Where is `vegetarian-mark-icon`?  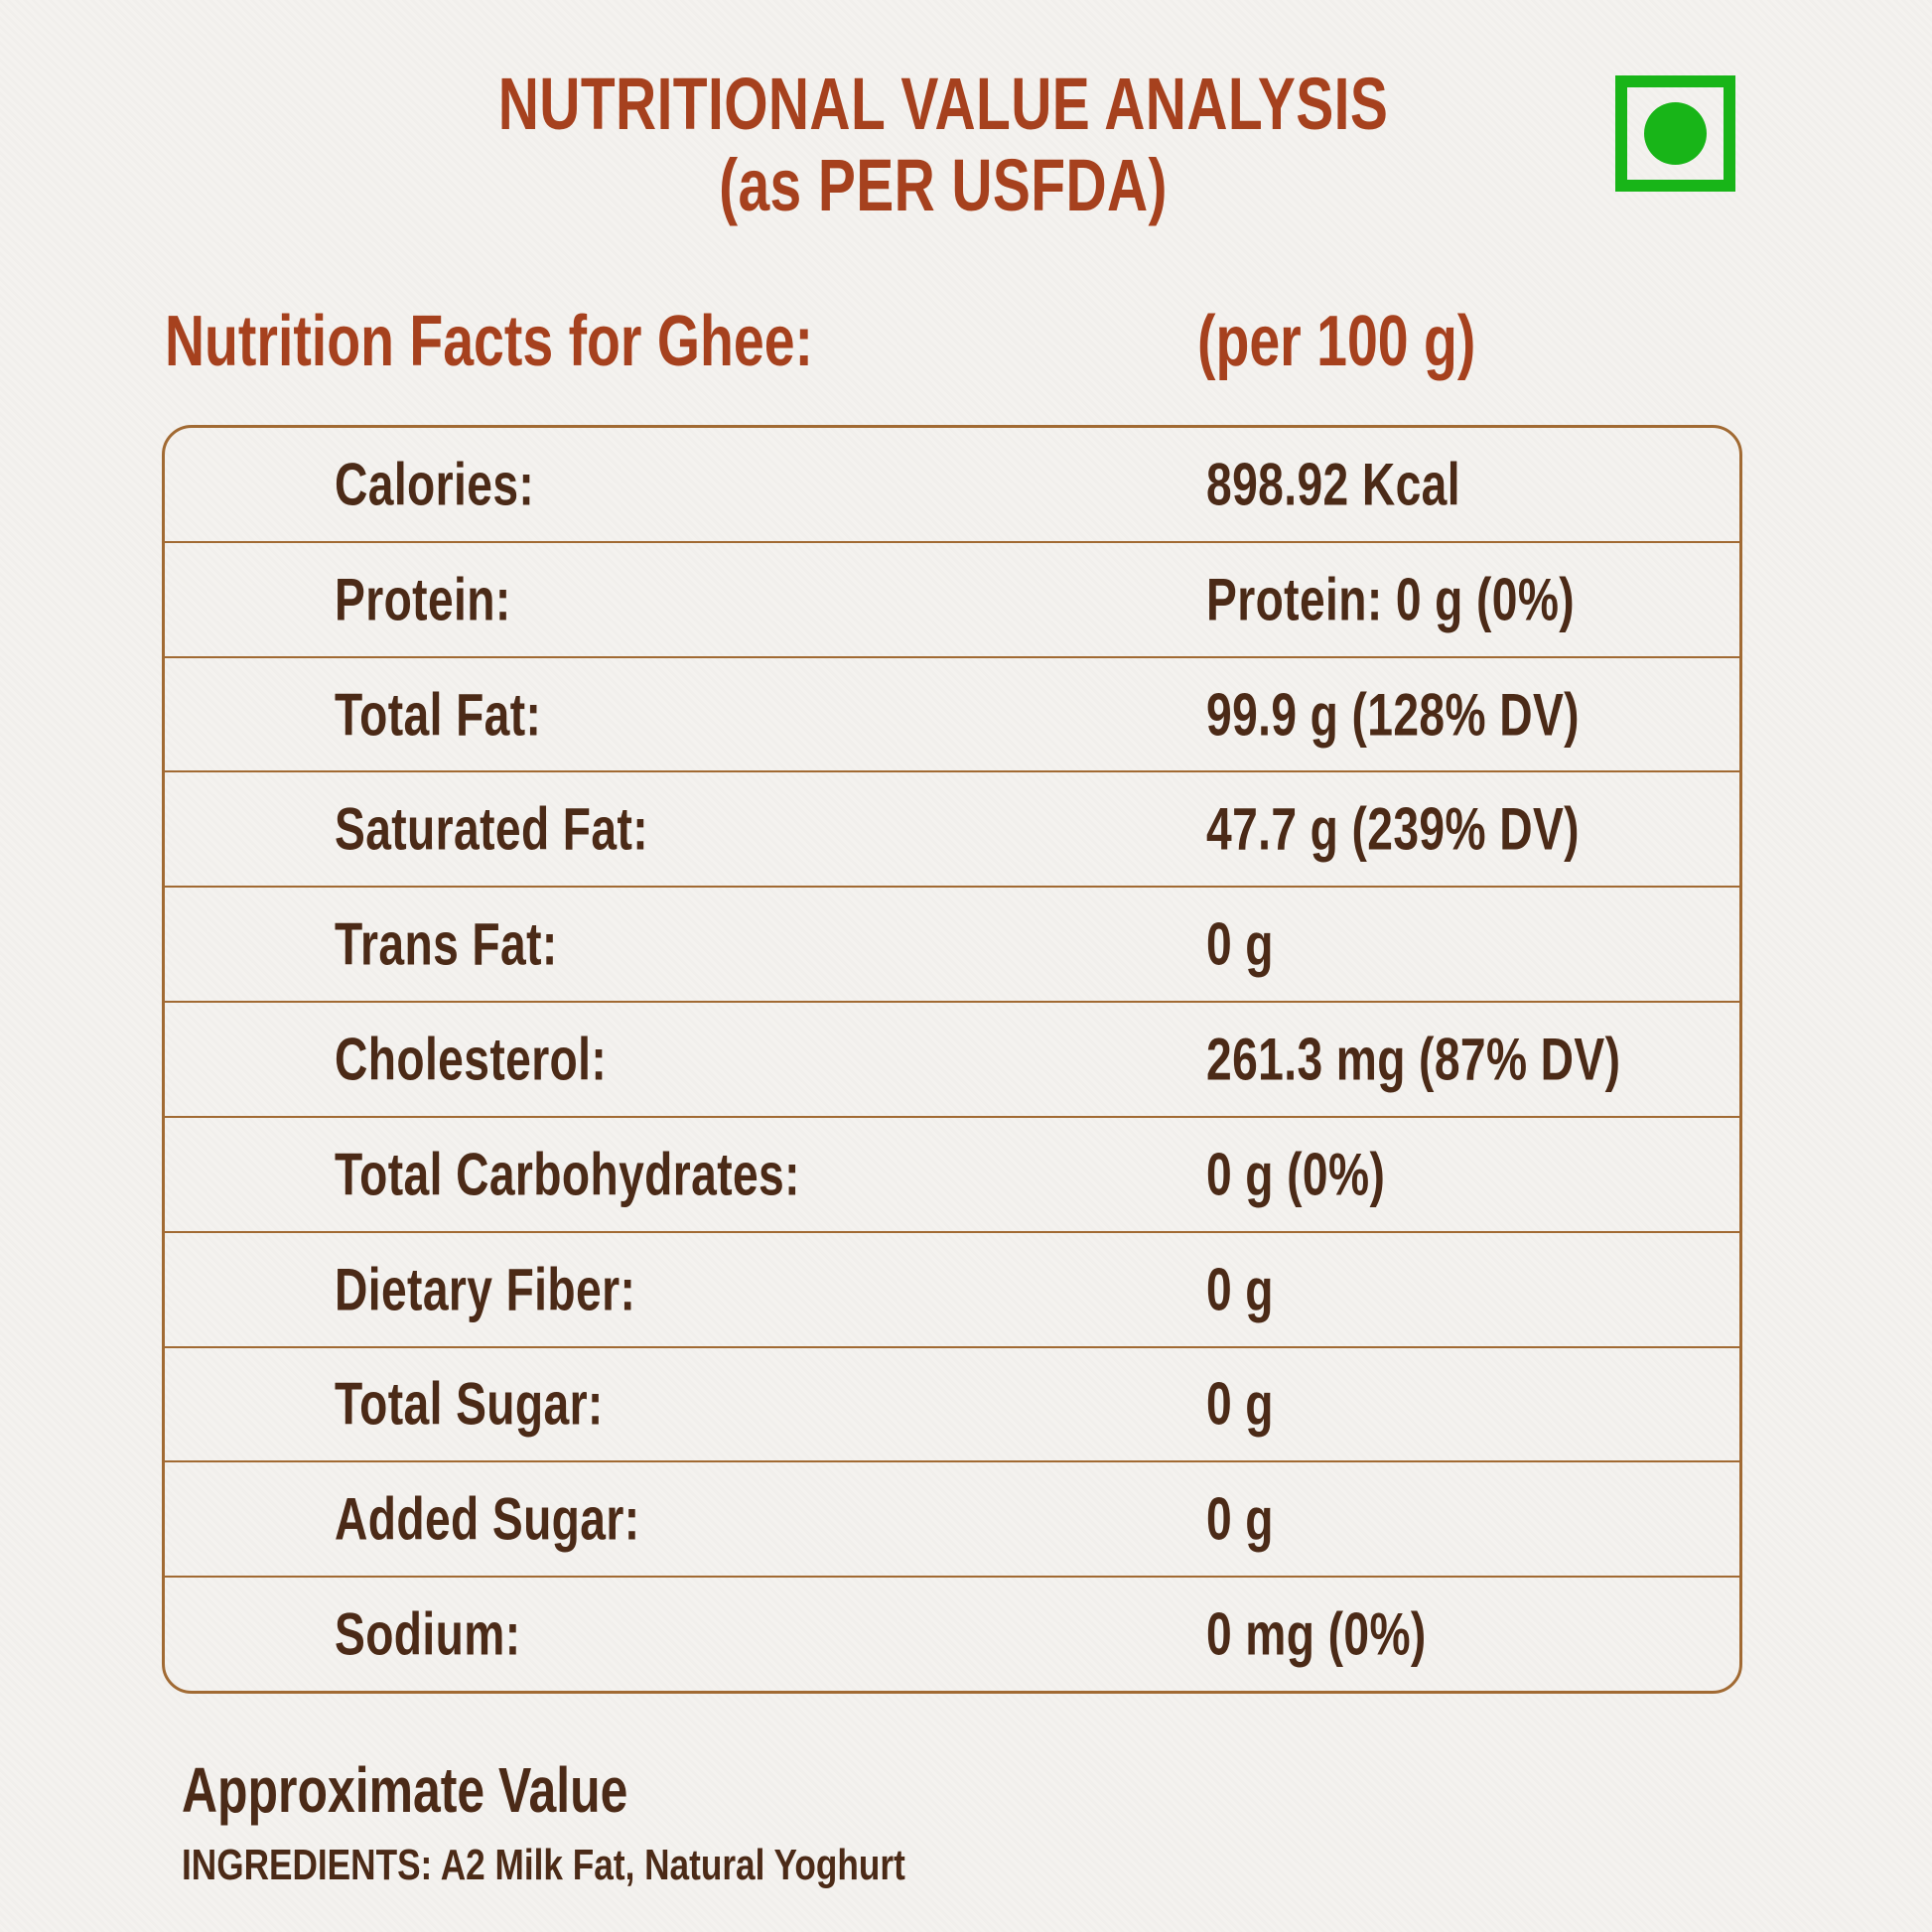 vegetarian-mark-icon is located at coordinates (1675, 134).